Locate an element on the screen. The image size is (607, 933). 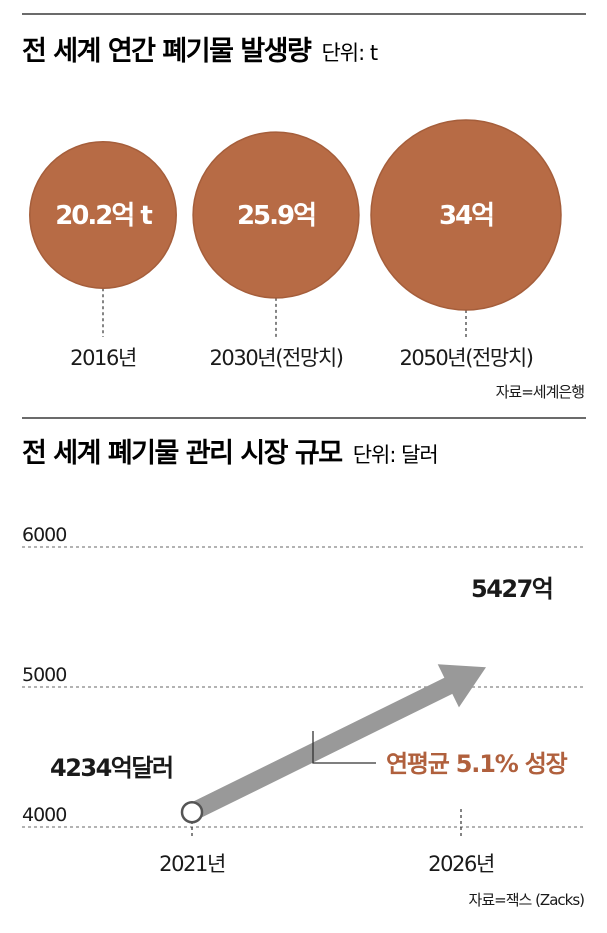
growth-arrow is located at coordinates (337, 742).